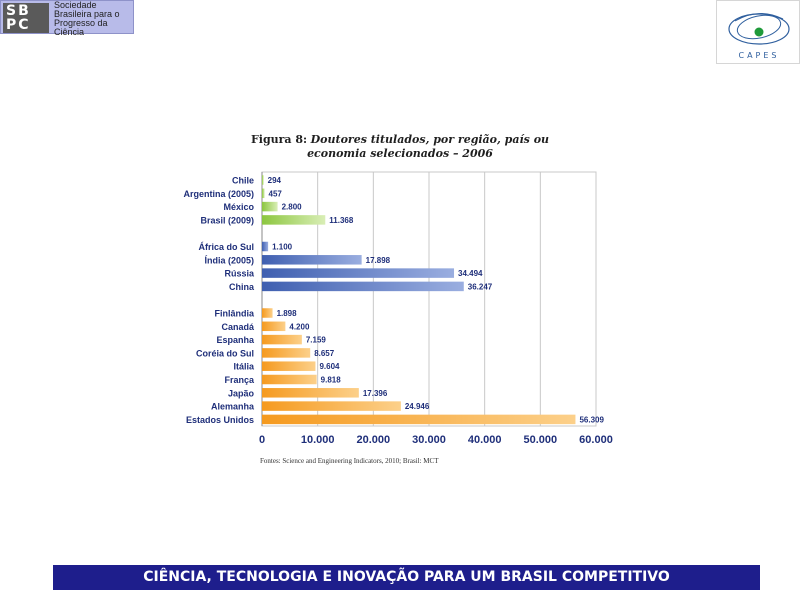 This screenshot has width=800, height=600. I want to click on category-label: Argentina (2005), so click(218, 194).